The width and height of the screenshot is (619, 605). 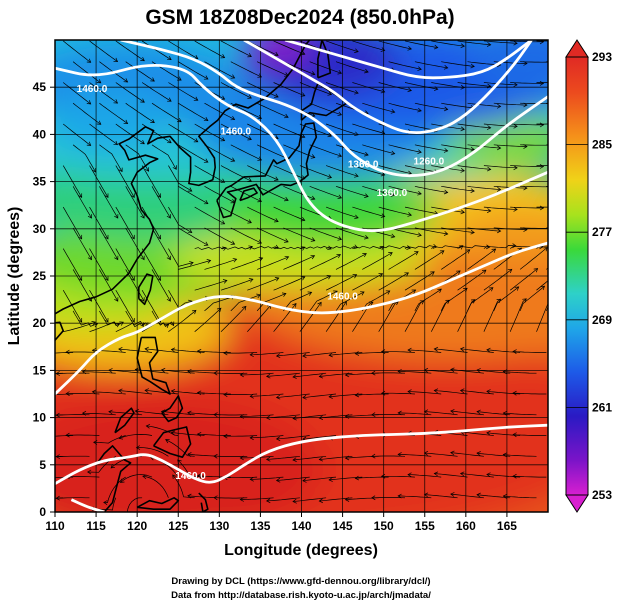 What do you see at coordinates (602, 407) in the screenshot?
I see `colorbar-tick-label: 261` at bounding box center [602, 407].